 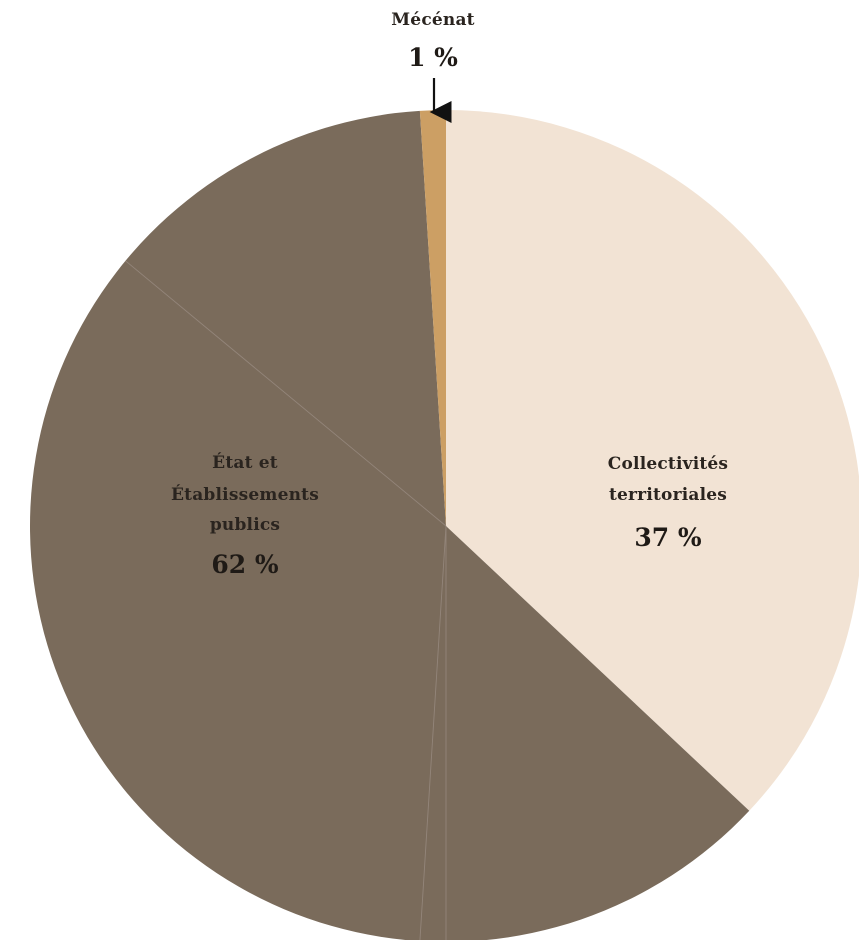 I want to click on label-etat: État et Établissements publics 62 %, so click(x=245, y=515).